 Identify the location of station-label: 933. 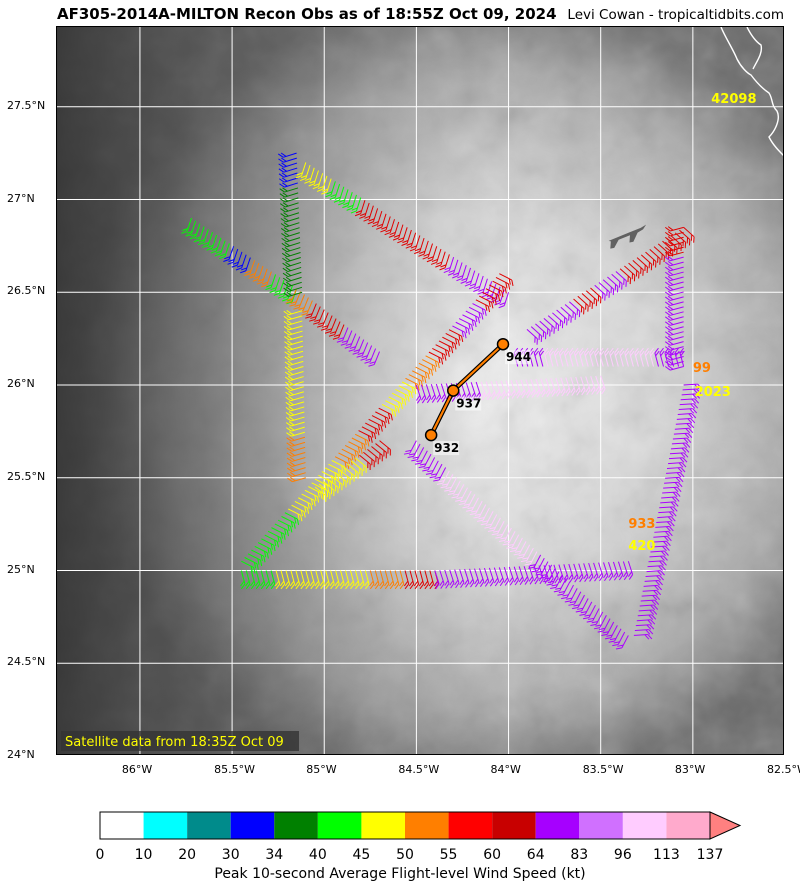
(641, 524).